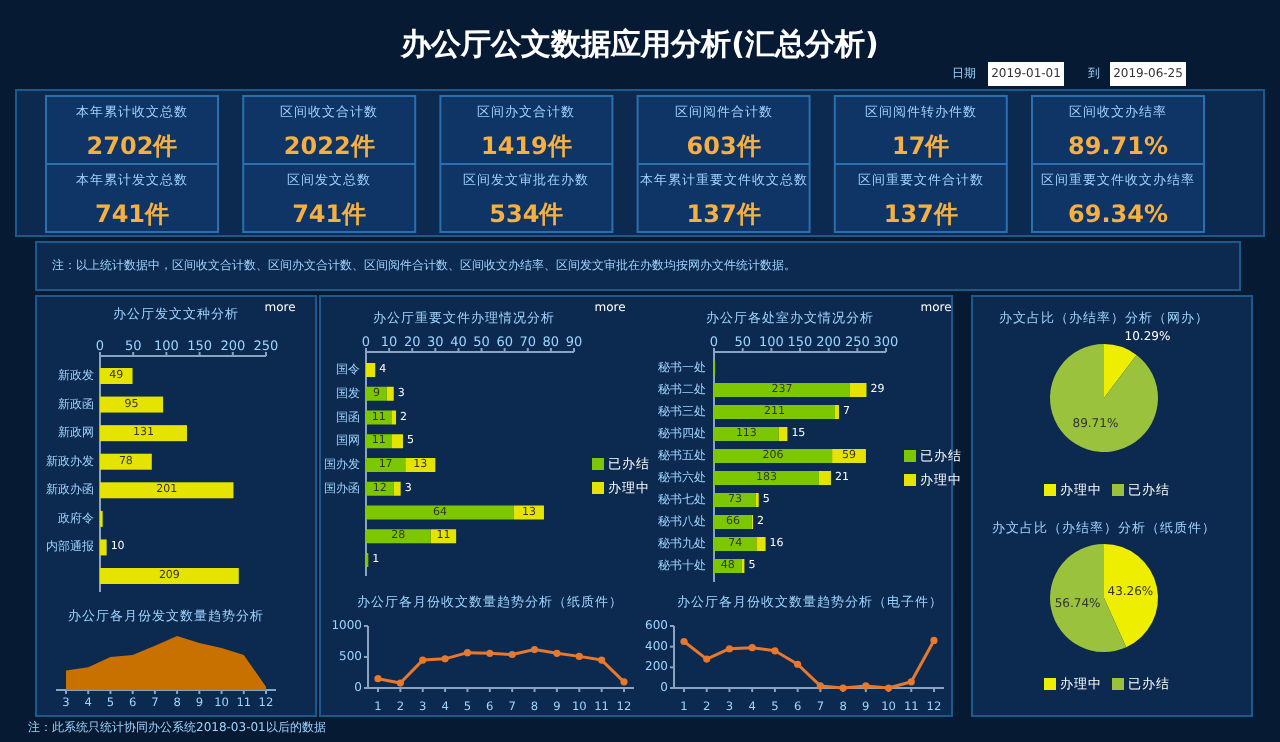 The height and width of the screenshot is (742, 1280). Describe the element at coordinates (526, 214) in the screenshot. I see `text: 534件` at that location.